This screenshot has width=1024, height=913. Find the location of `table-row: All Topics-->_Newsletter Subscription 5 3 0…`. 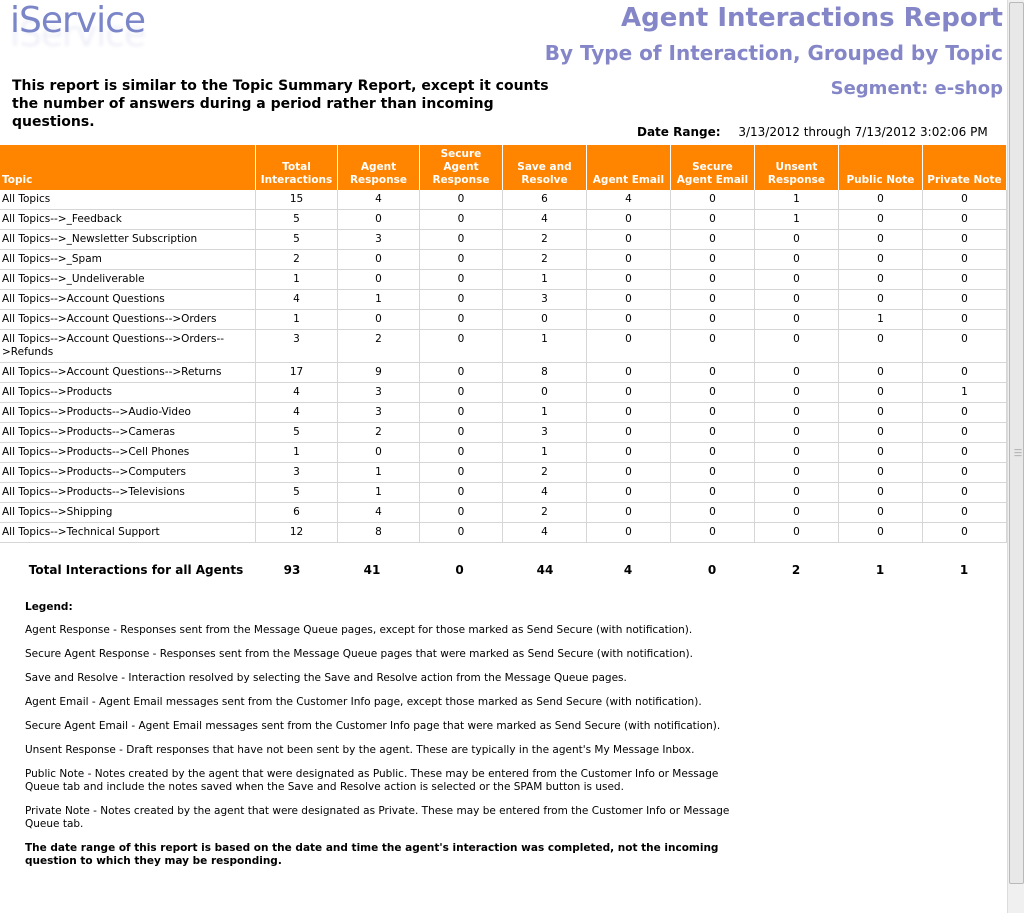

table-row: All Topics-->_Newsletter Subscription 5 3 0… is located at coordinates (504, 239).